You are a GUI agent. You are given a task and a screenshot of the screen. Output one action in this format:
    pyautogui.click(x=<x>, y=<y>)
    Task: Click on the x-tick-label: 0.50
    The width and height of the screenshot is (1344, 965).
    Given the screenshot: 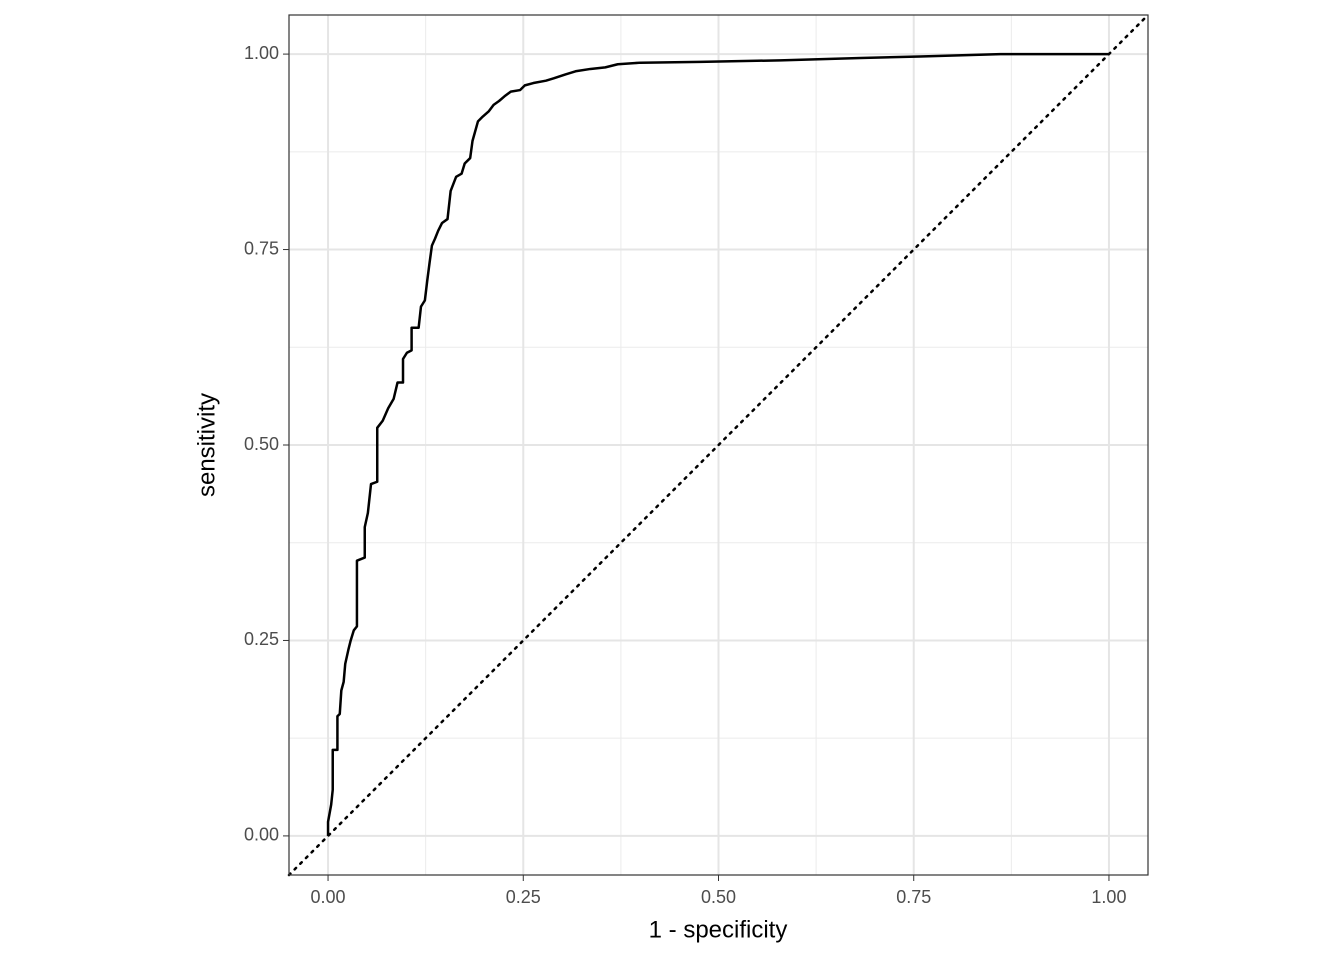 What is the action you would take?
    pyautogui.click(x=718, y=897)
    